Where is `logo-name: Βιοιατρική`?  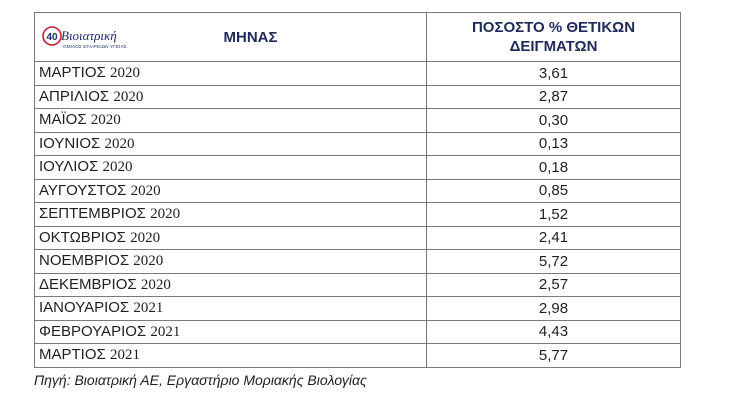
logo-name: Βιοιατρική is located at coordinates (89, 35).